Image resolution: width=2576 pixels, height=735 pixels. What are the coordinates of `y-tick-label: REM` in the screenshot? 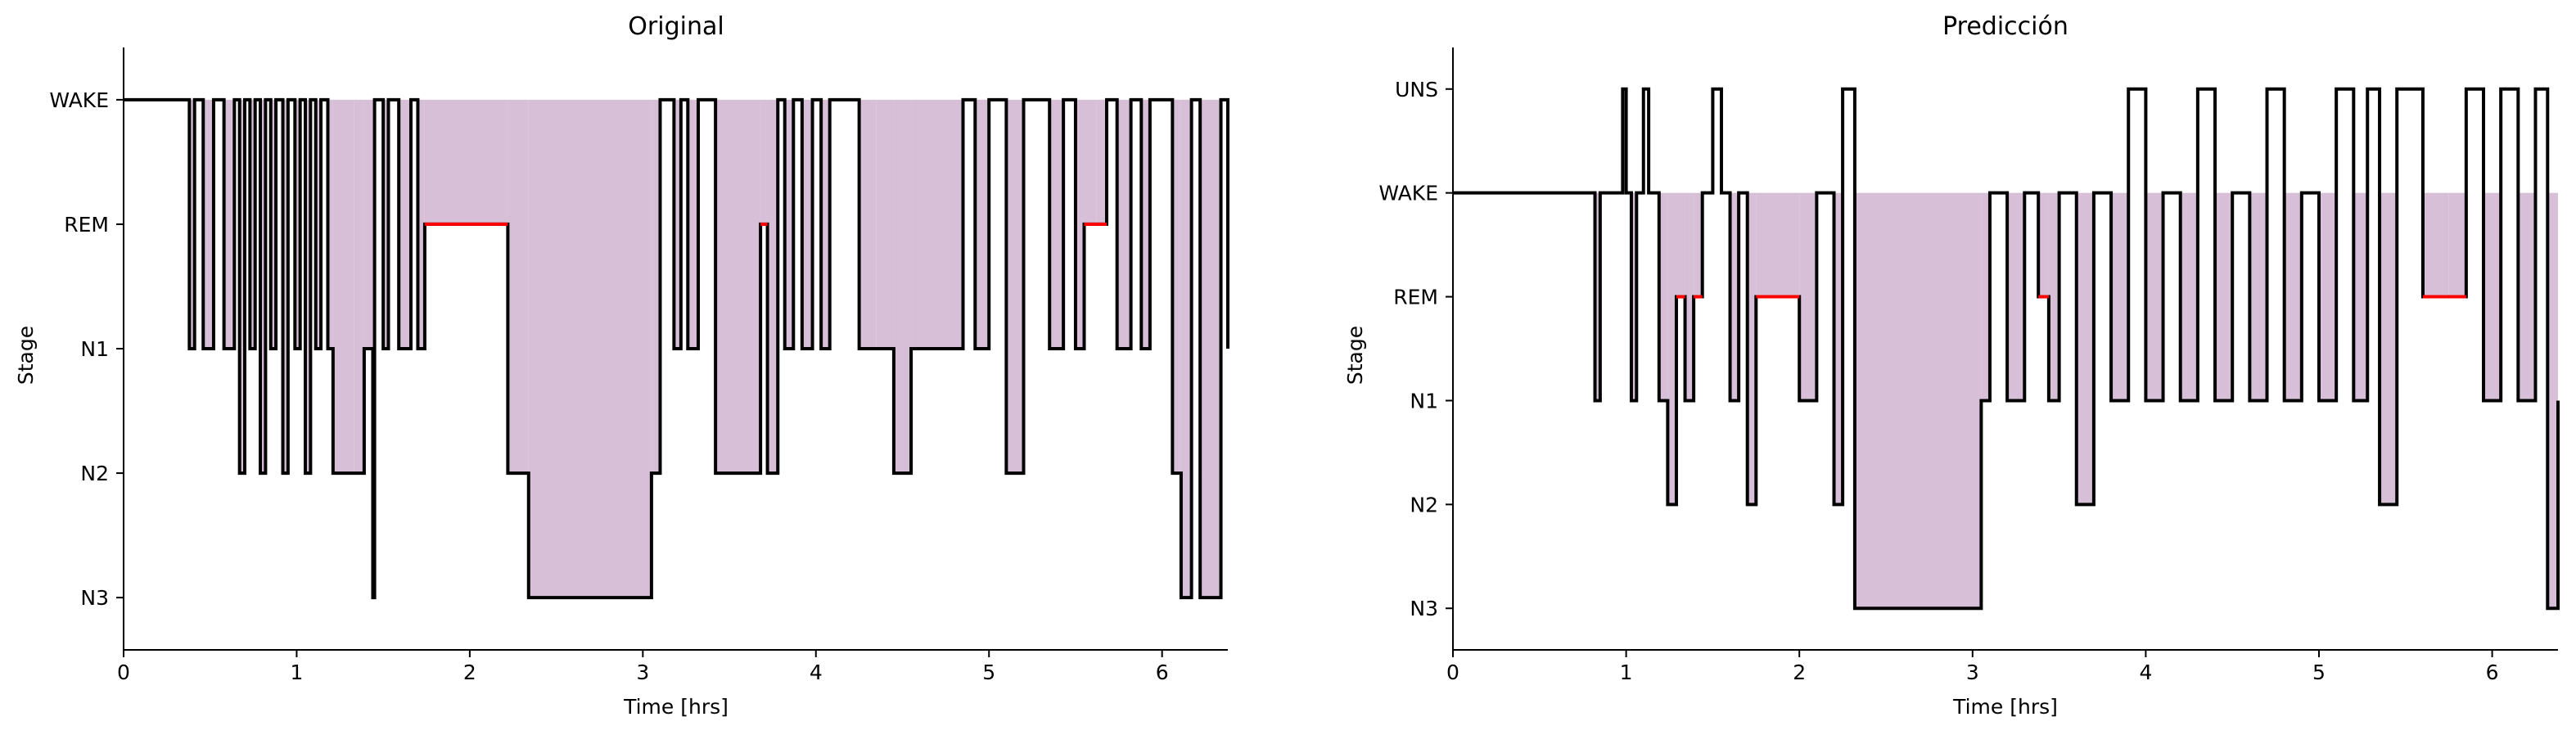 It's located at (1415, 297).